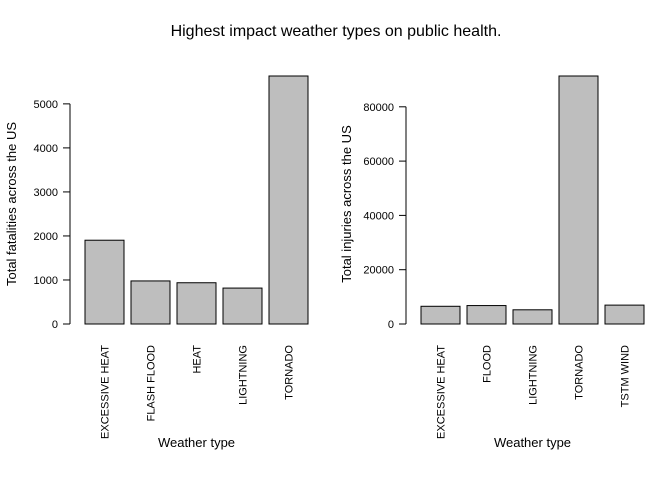 This screenshot has width=672, height=480. I want to click on fatalities-y-tick-label: 2000, so click(46, 237).